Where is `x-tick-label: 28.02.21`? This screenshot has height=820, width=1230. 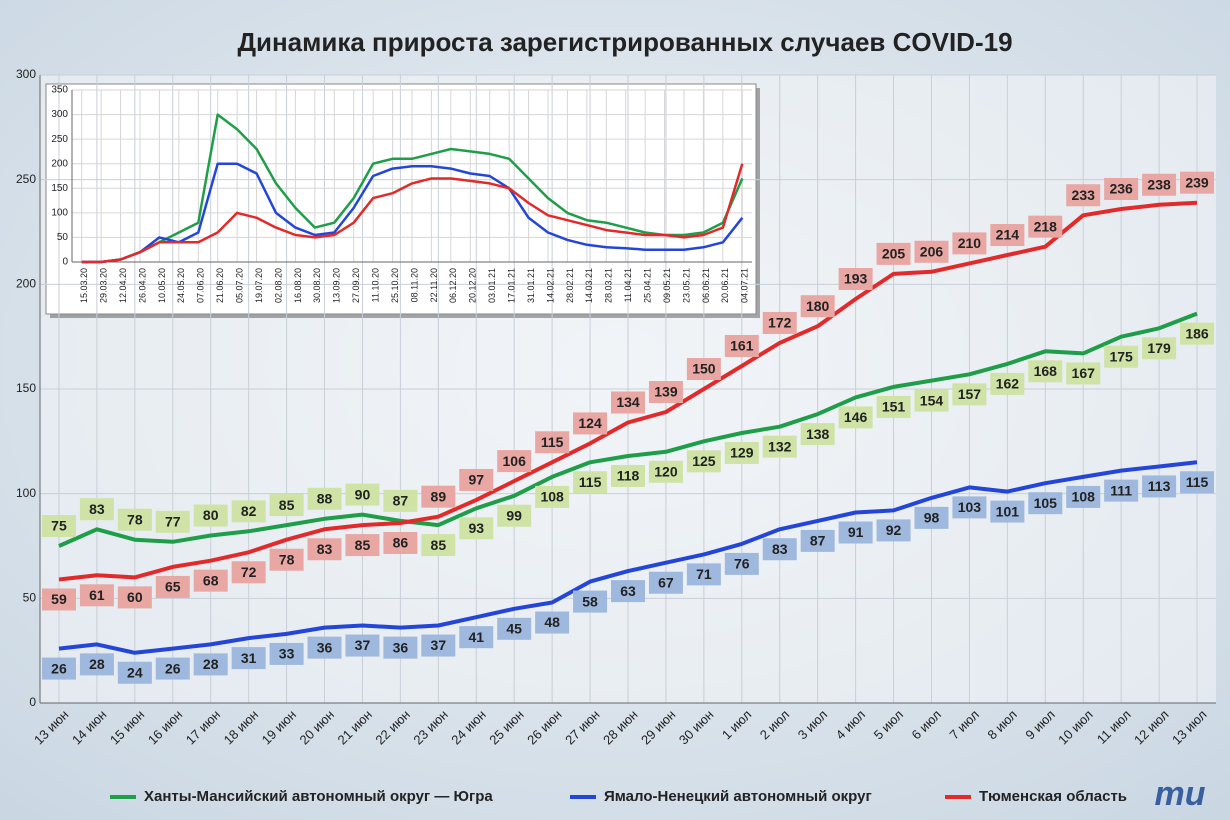
x-tick-label: 28.02.21 is located at coordinates (570, 285).